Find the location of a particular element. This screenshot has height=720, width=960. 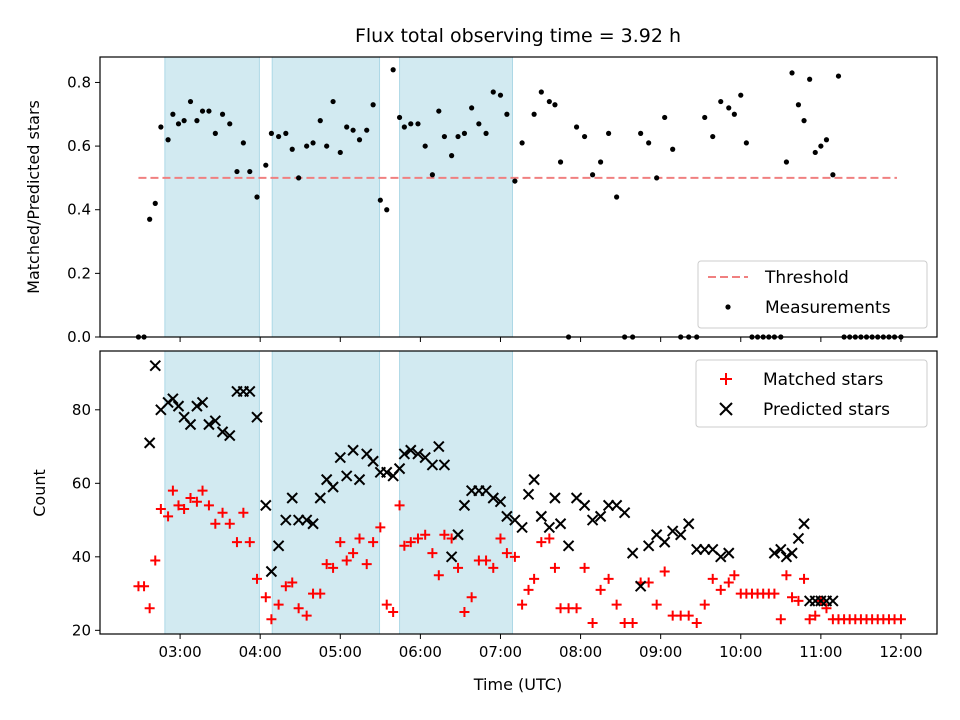

bot-x-tick-label-7: 10:00 is located at coordinates (740, 652).